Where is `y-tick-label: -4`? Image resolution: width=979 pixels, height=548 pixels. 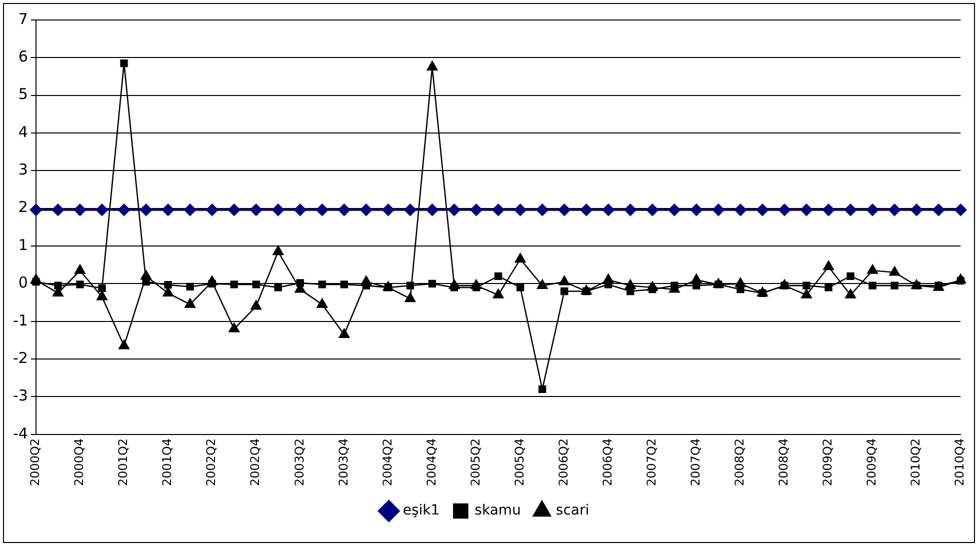 y-tick-label: -4 is located at coordinates (20, 433).